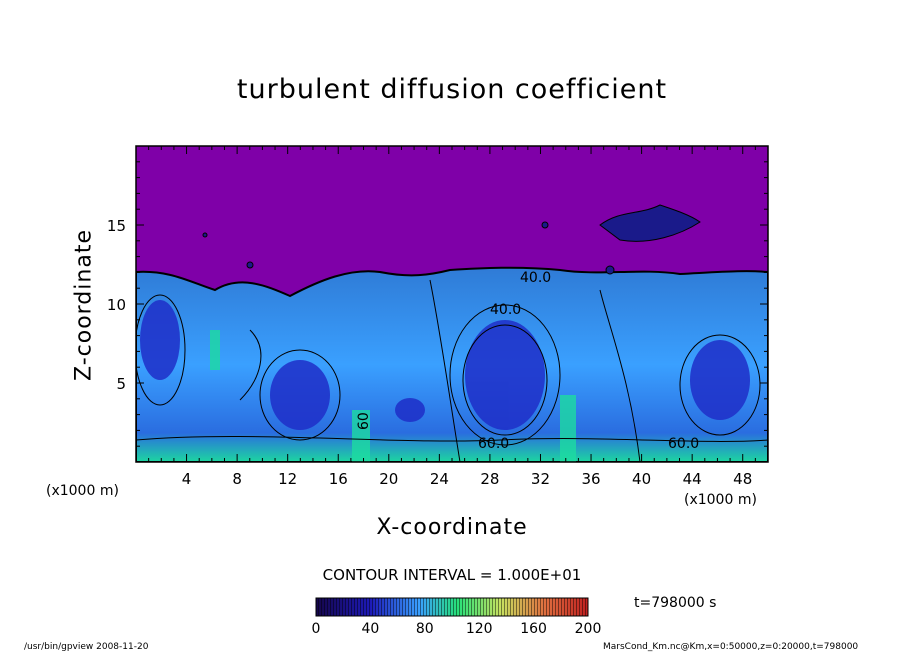 The width and height of the screenshot is (904, 654). What do you see at coordinates (452, 89) in the screenshot?
I see `chart-title: turbulent diffusion coefficient` at bounding box center [452, 89].